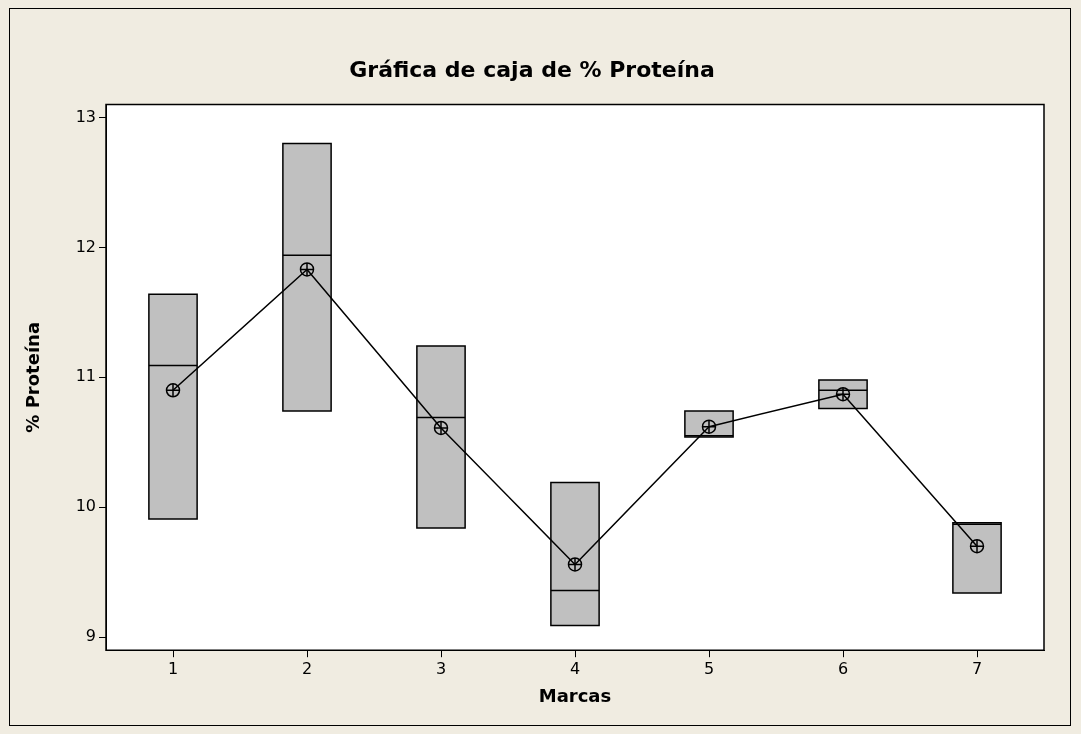 This screenshot has height=734, width=1081. What do you see at coordinates (843, 668) in the screenshot?
I see `x-tick-label: 6` at bounding box center [843, 668].